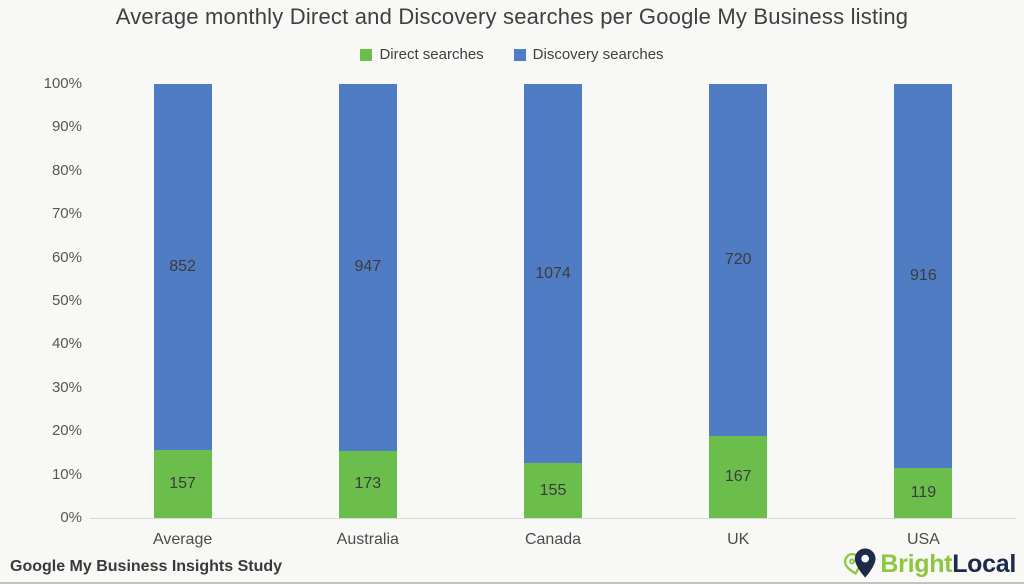 This screenshot has height=584, width=1024. Describe the element at coordinates (367, 539) in the screenshot. I see `x-label-australia: Australia` at that location.